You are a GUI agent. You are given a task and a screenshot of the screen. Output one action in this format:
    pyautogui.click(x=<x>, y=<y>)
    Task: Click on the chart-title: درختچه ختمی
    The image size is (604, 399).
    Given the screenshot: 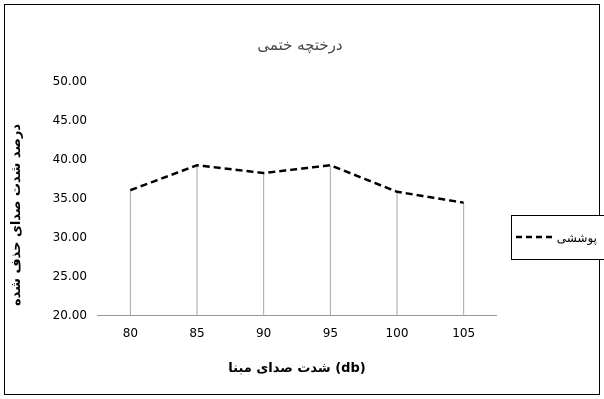 What is the action you would take?
    pyautogui.click(x=299, y=45)
    